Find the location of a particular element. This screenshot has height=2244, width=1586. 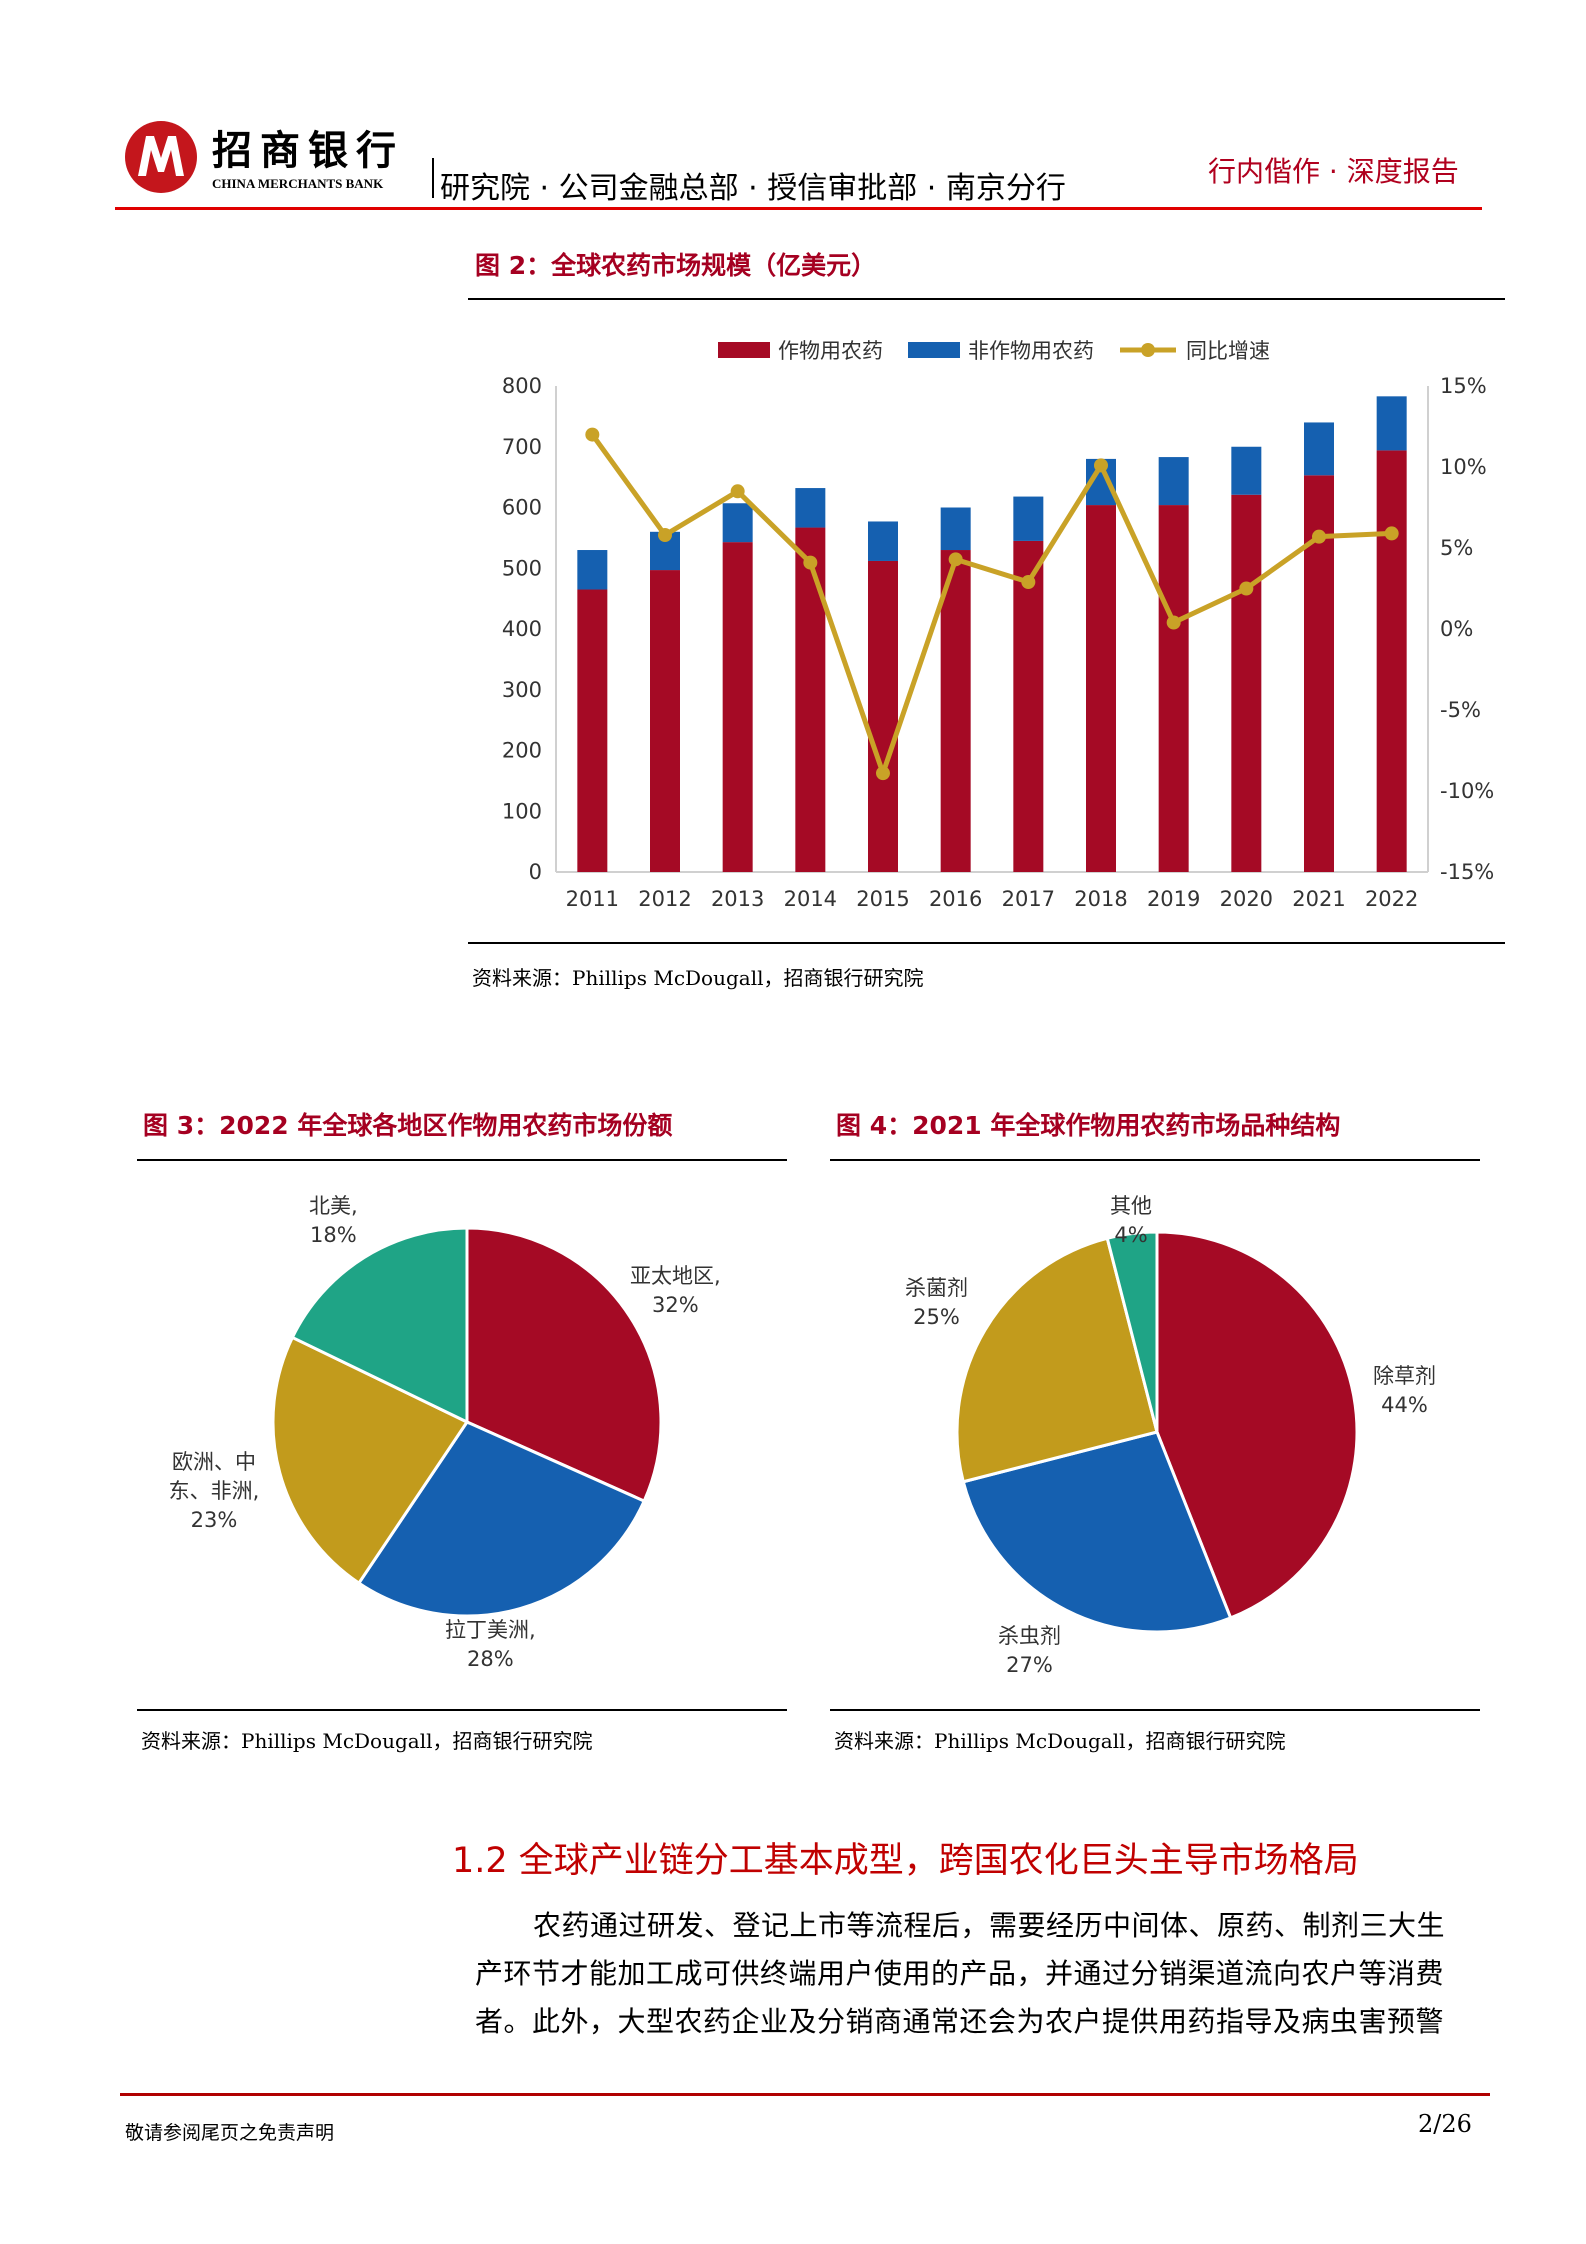

bar-noncrop-2015 is located at coordinates (883, 541).